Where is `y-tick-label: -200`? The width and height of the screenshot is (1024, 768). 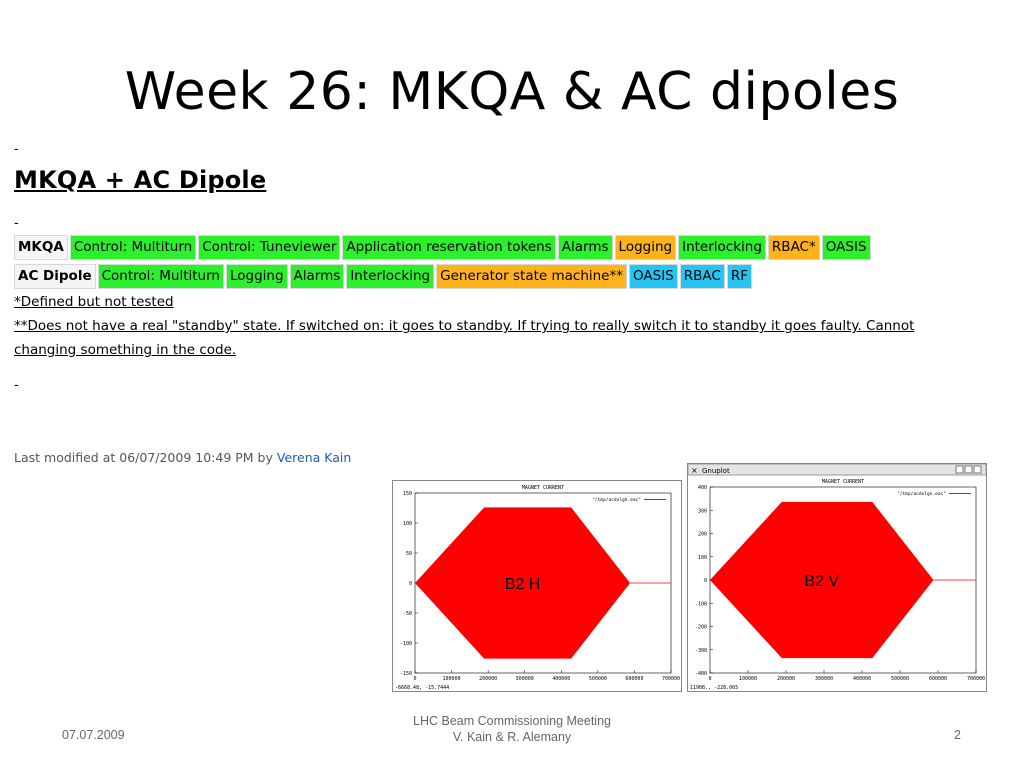
y-tick-label: -200 is located at coordinates (701, 628).